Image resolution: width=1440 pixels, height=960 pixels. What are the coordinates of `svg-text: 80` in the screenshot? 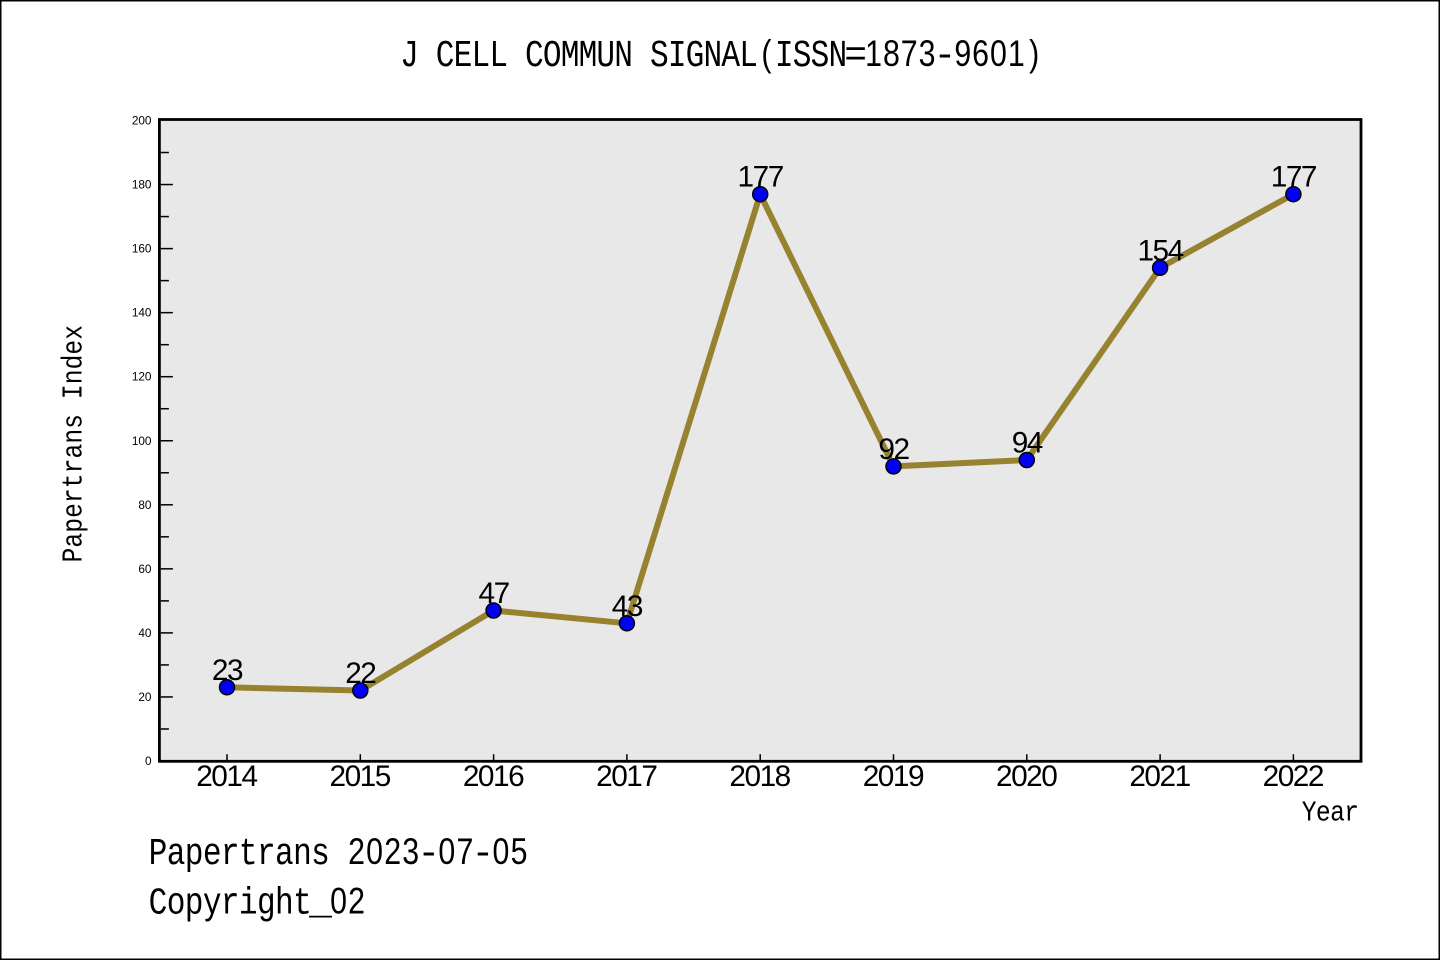 It's located at (145, 505).